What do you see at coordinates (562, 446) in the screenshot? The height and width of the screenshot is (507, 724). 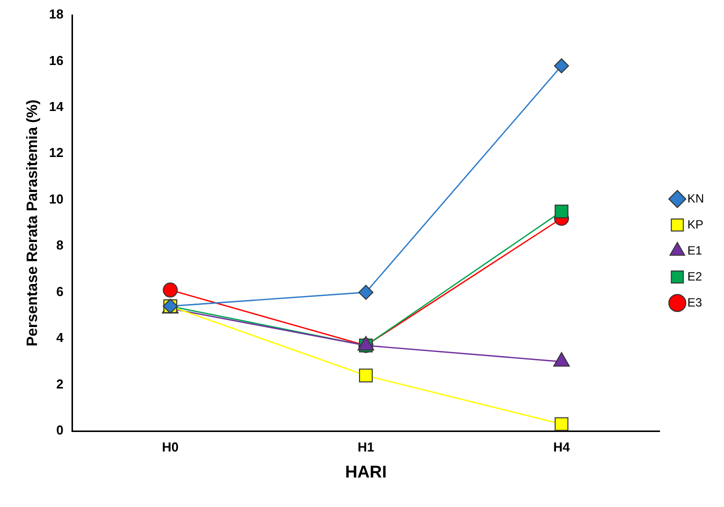 I see `x-tick-label: H4` at bounding box center [562, 446].